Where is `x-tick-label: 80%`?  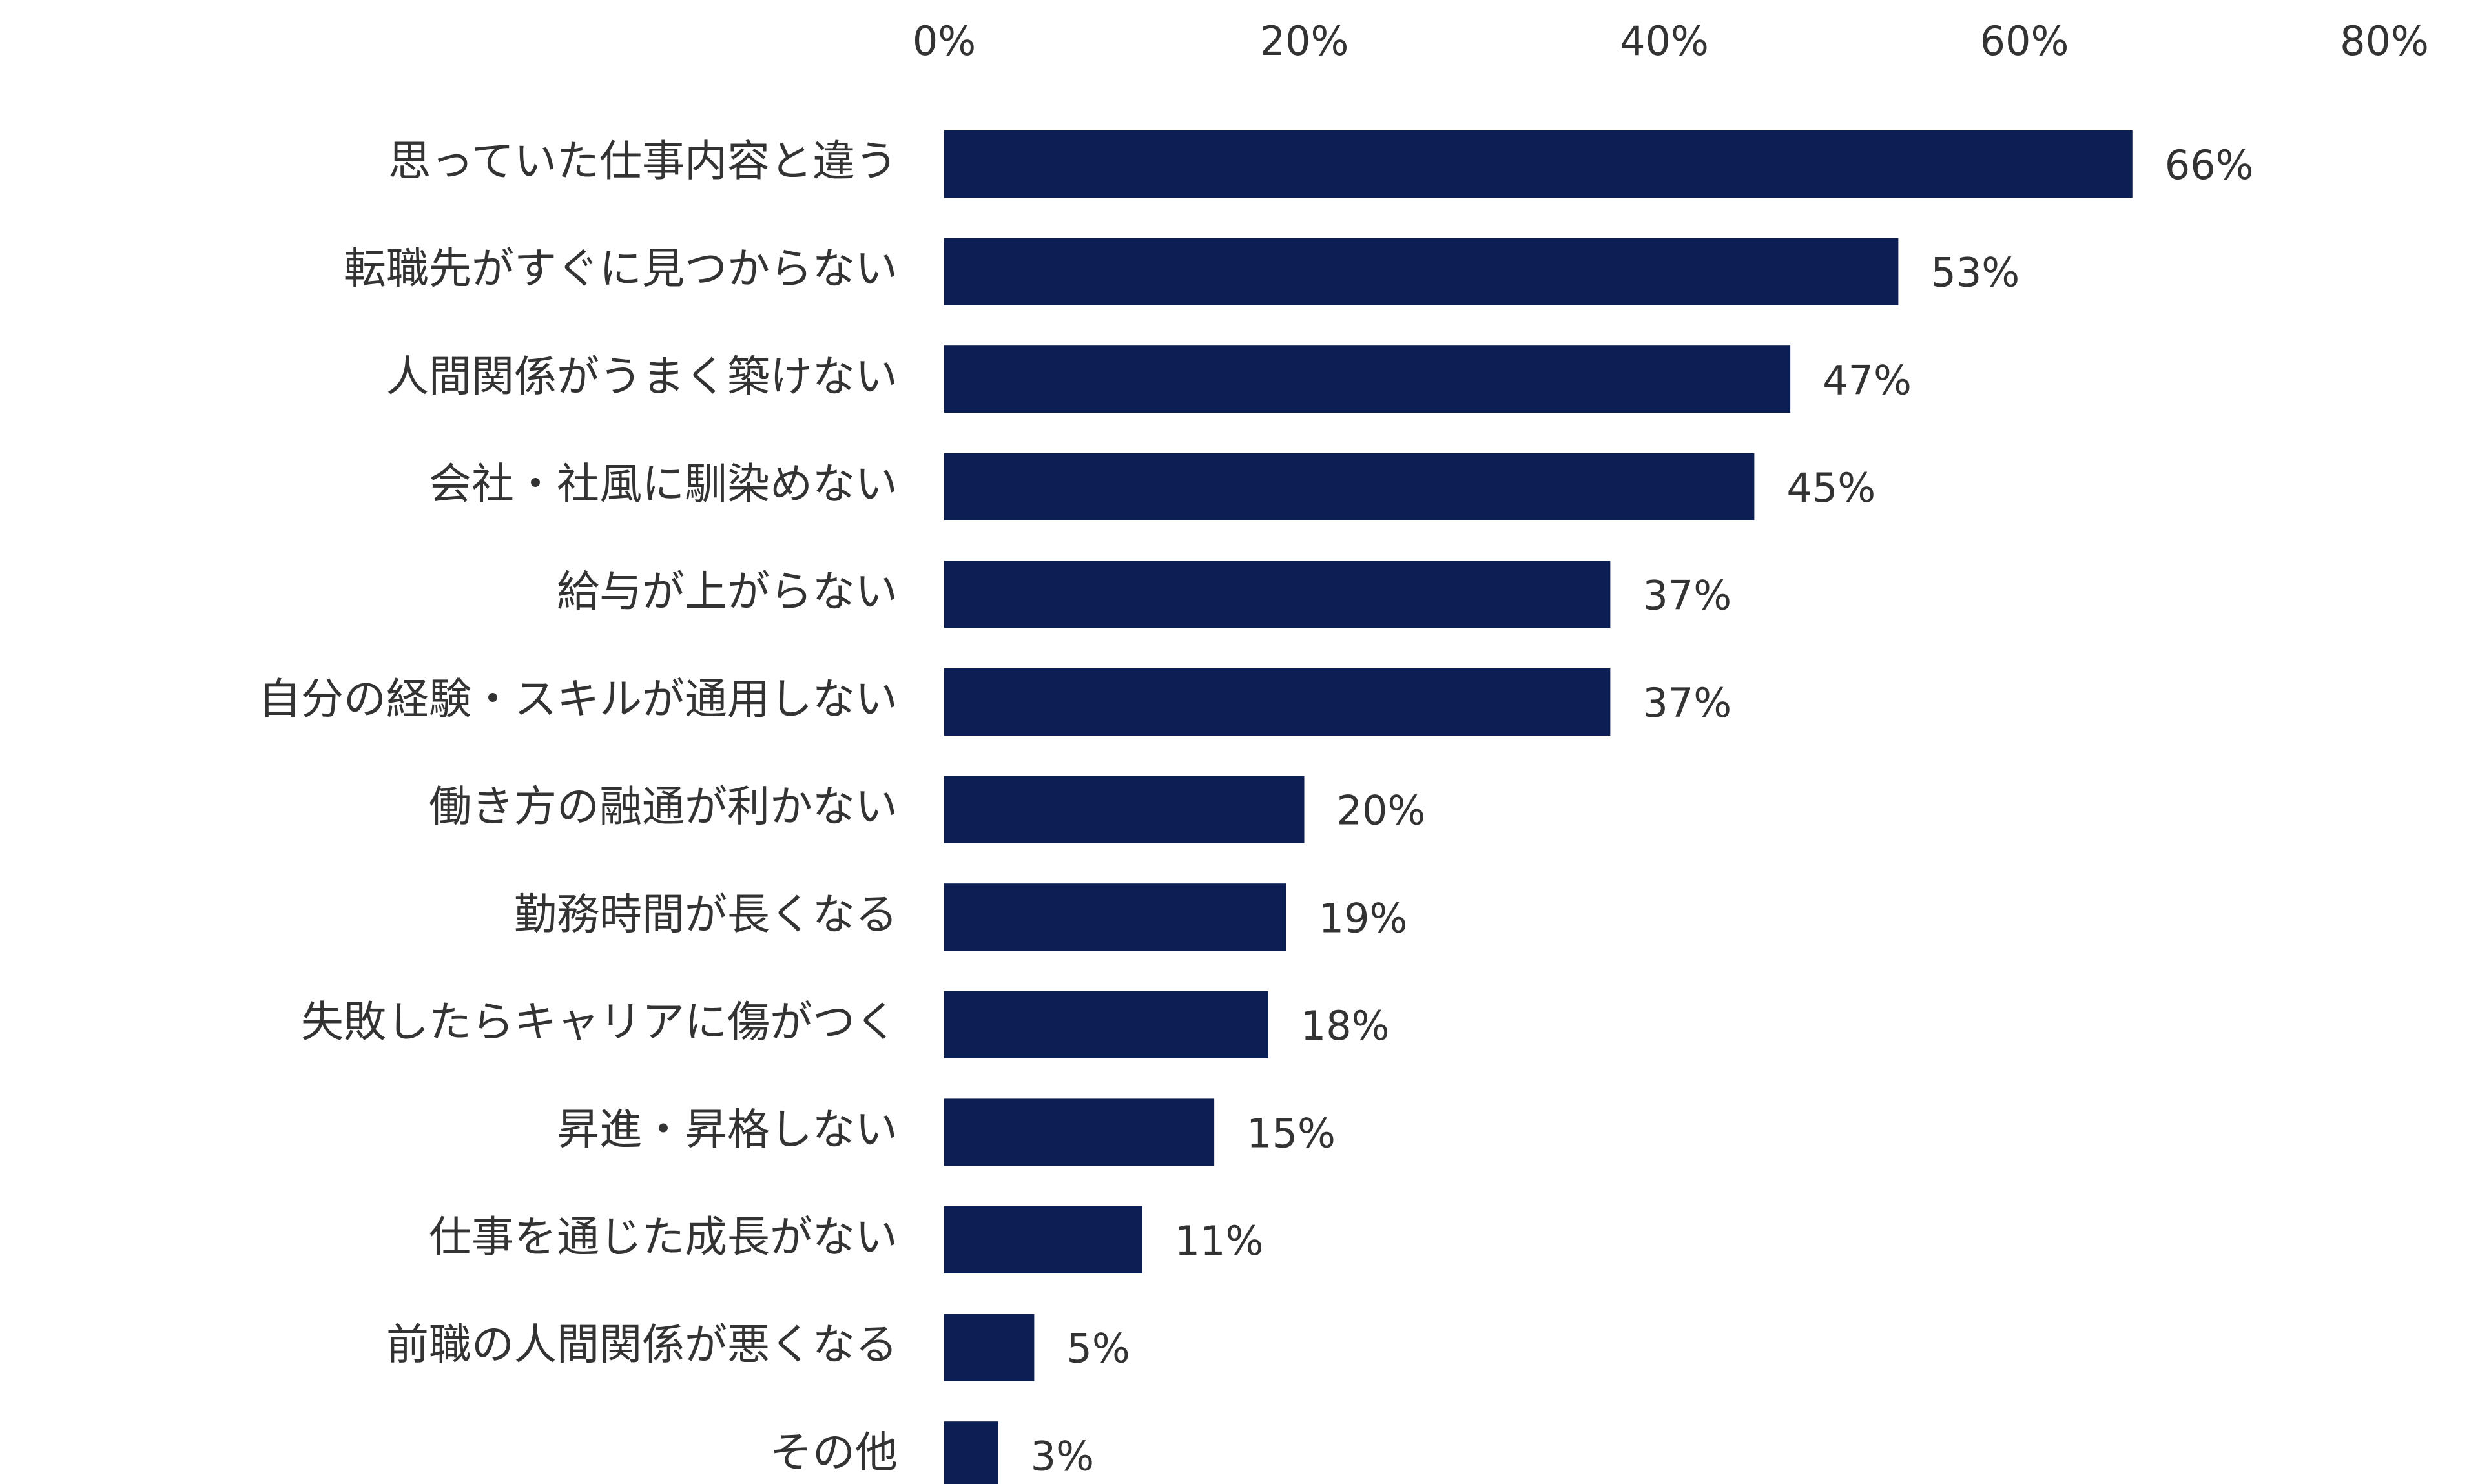 x-tick-label: 80% is located at coordinates (2384, 41).